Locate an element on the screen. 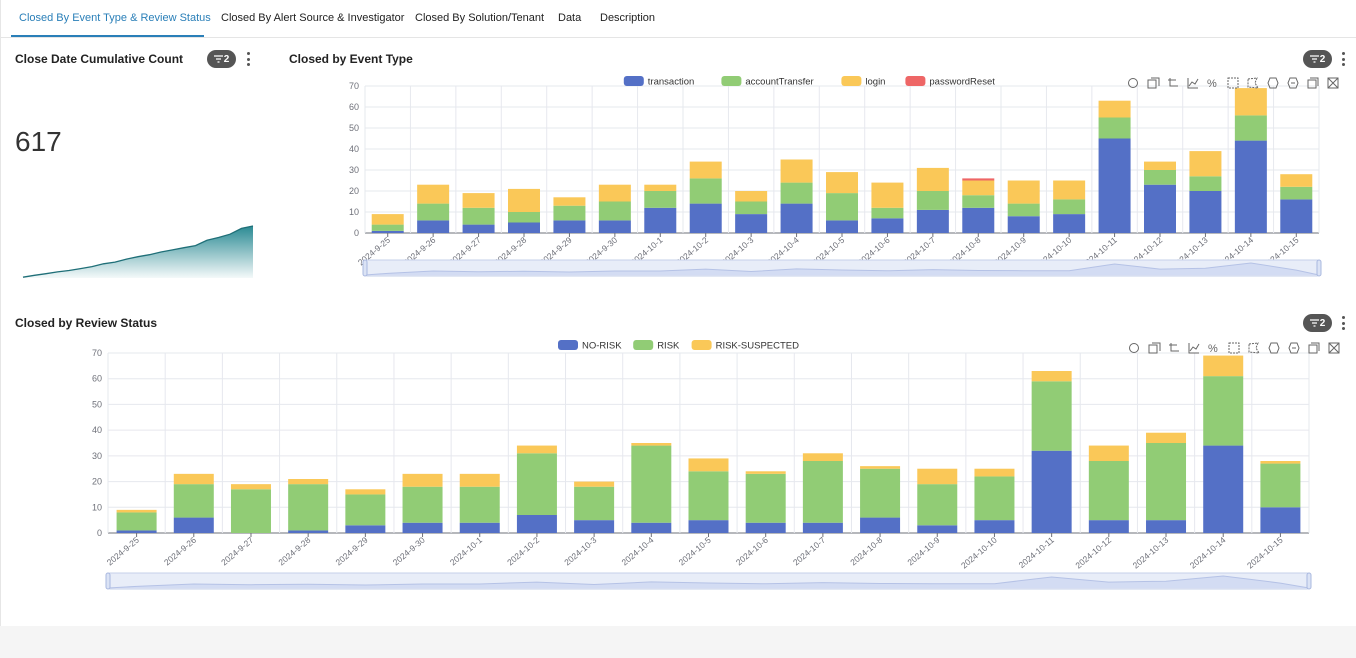  legend-item-login: login is located at coordinates (863, 82).